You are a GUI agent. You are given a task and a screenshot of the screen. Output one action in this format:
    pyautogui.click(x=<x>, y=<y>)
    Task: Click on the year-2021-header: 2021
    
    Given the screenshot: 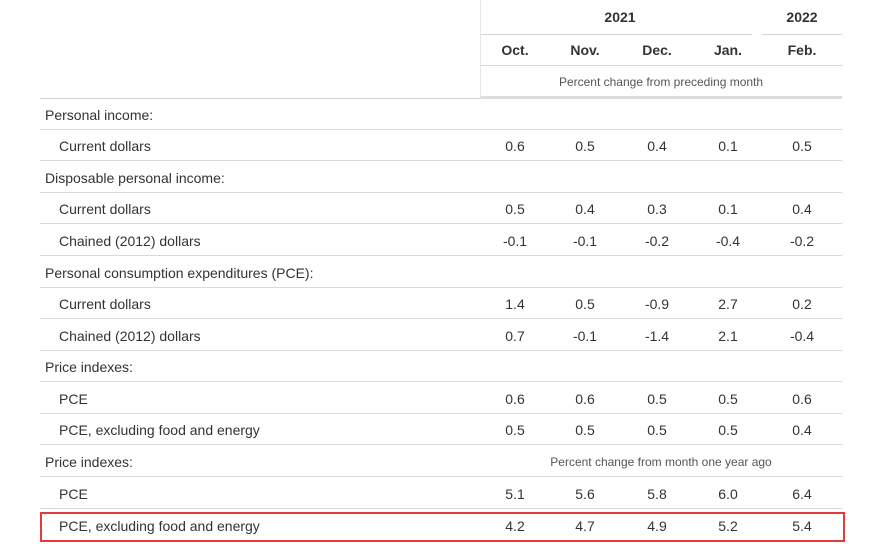 What is the action you would take?
    pyautogui.click(x=620, y=17)
    